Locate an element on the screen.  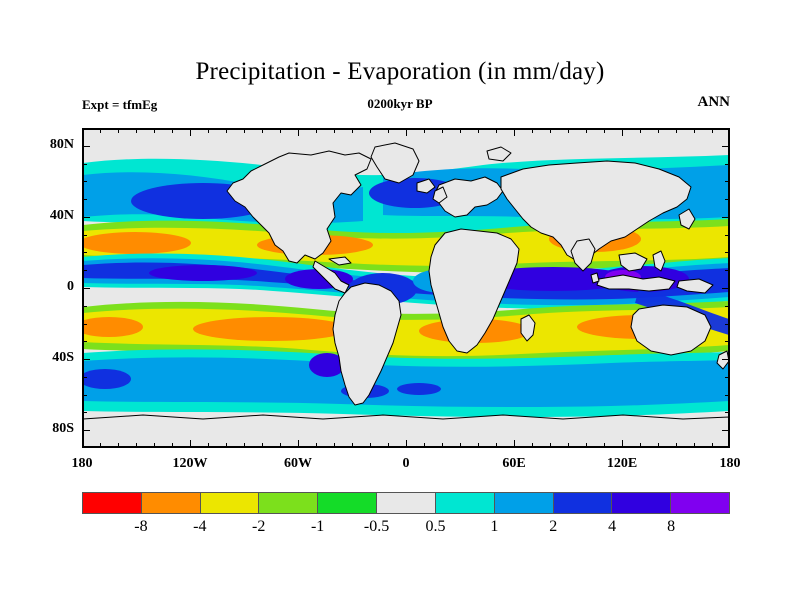
y-tick-label: 40N is located at coordinates (61, 215).